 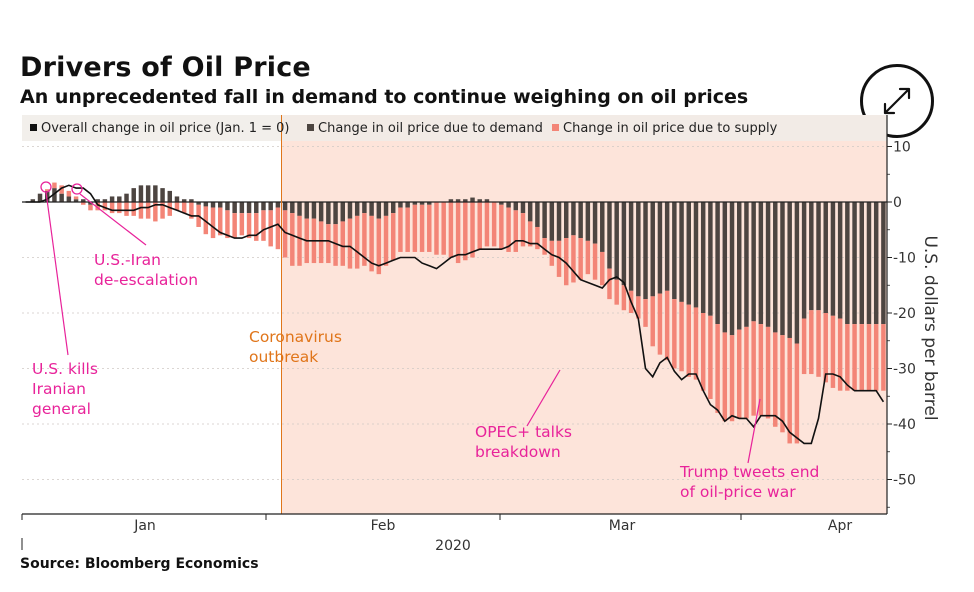 I want to click on expand-arrows-icon, so click(x=897, y=101).